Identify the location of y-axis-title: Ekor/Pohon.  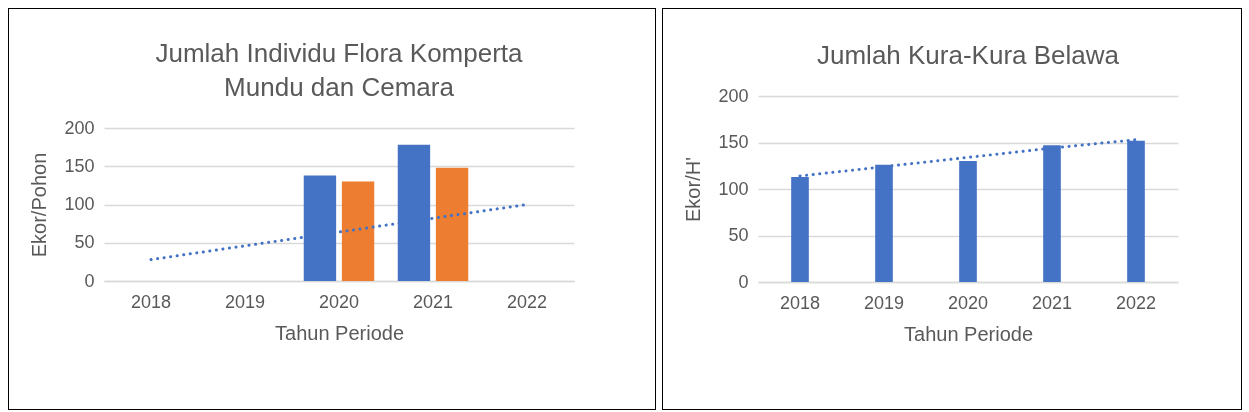
(39, 205).